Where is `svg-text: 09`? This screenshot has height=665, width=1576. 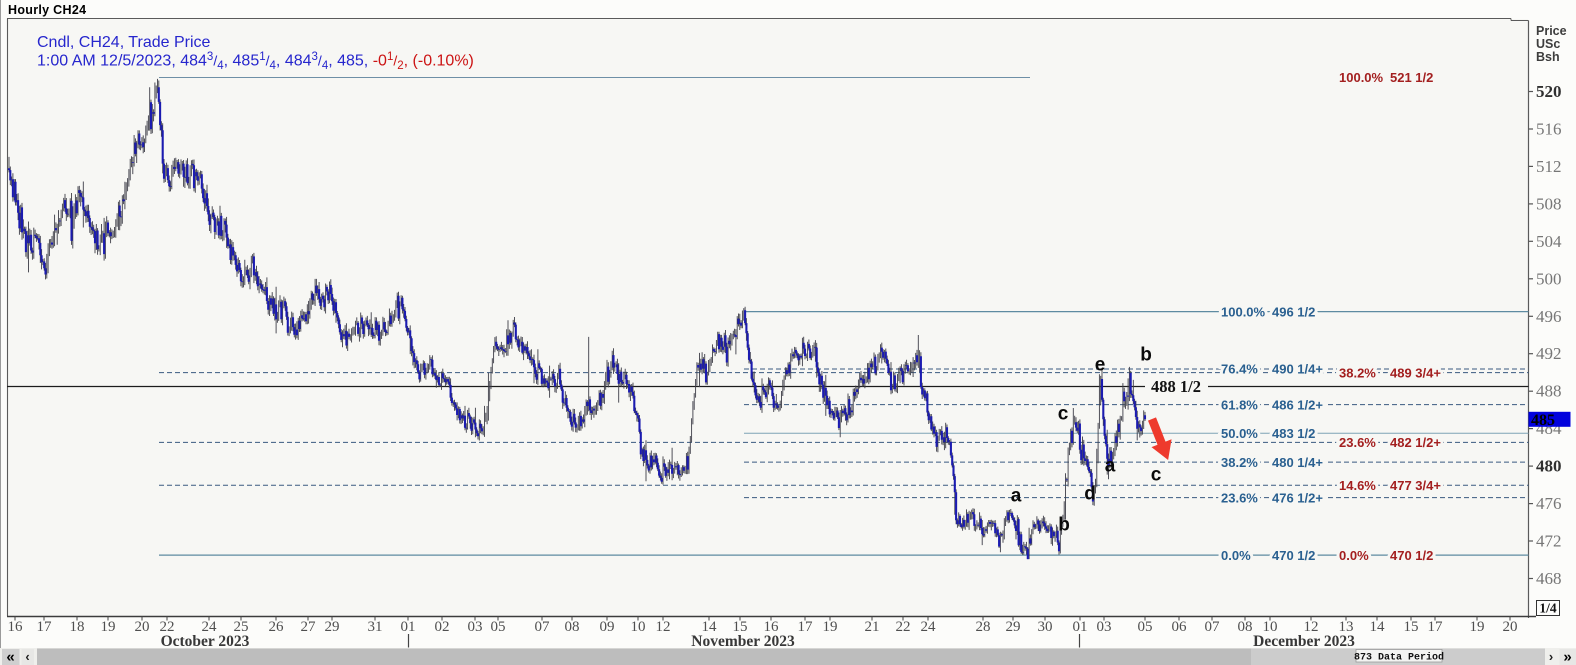
svg-text: 09 is located at coordinates (607, 627).